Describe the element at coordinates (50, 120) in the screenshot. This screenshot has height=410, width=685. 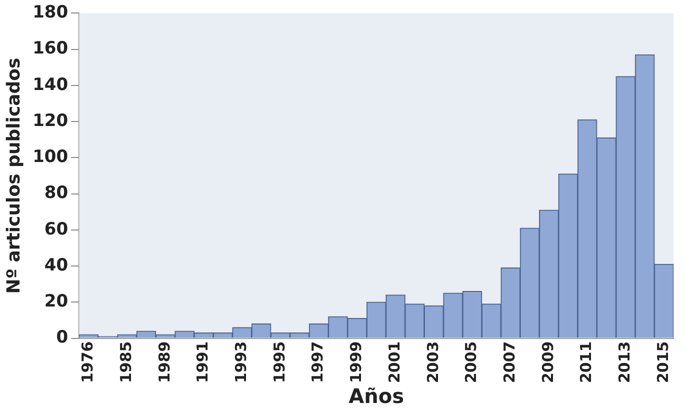
I see `y-tick-label: 120` at that location.